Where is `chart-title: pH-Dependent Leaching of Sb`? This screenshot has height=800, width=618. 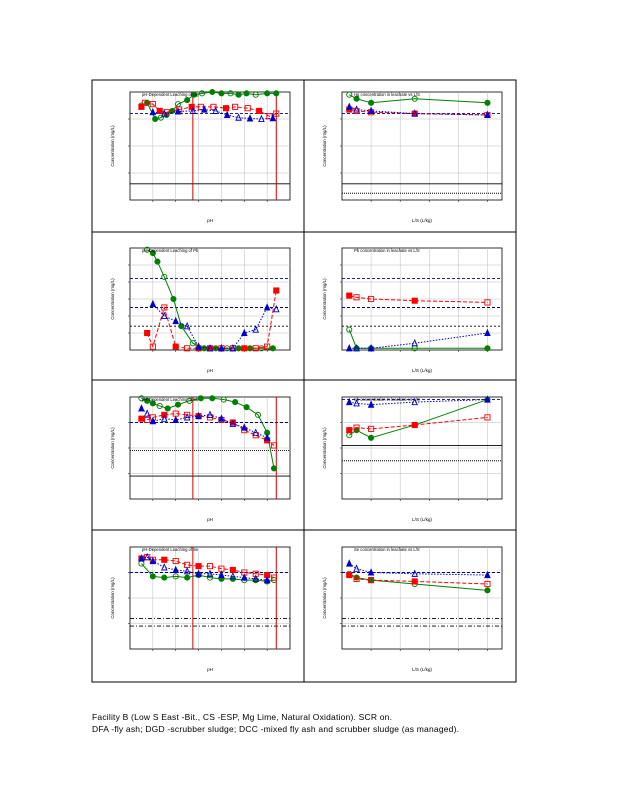
chart-title: pH-Dependent Leaching of Sb is located at coordinates (170, 399).